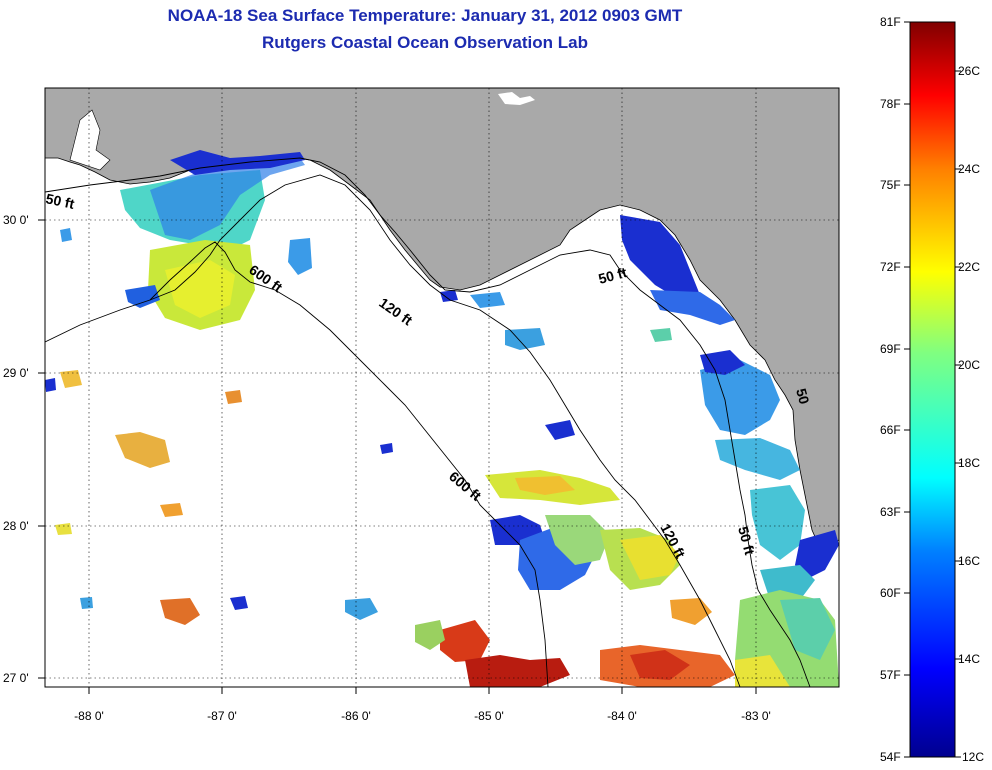 Image resolution: width=992 pixels, height=770 pixels. Describe the element at coordinates (60, 201) in the screenshot. I see `contour-label-50ft-nw: 50 ft` at that location.